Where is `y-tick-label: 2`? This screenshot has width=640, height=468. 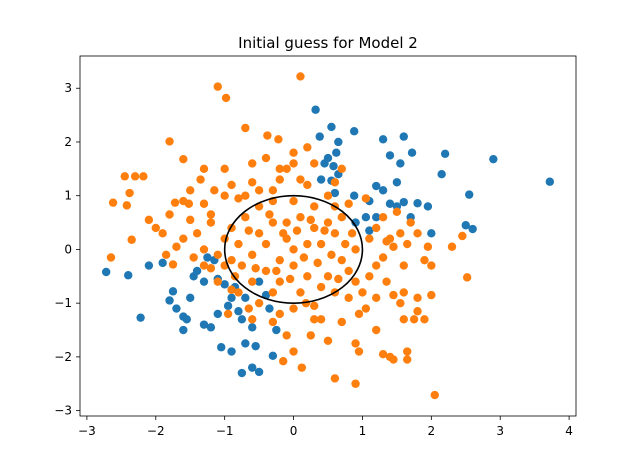 y-tick-label: 2 is located at coordinates (68, 142).